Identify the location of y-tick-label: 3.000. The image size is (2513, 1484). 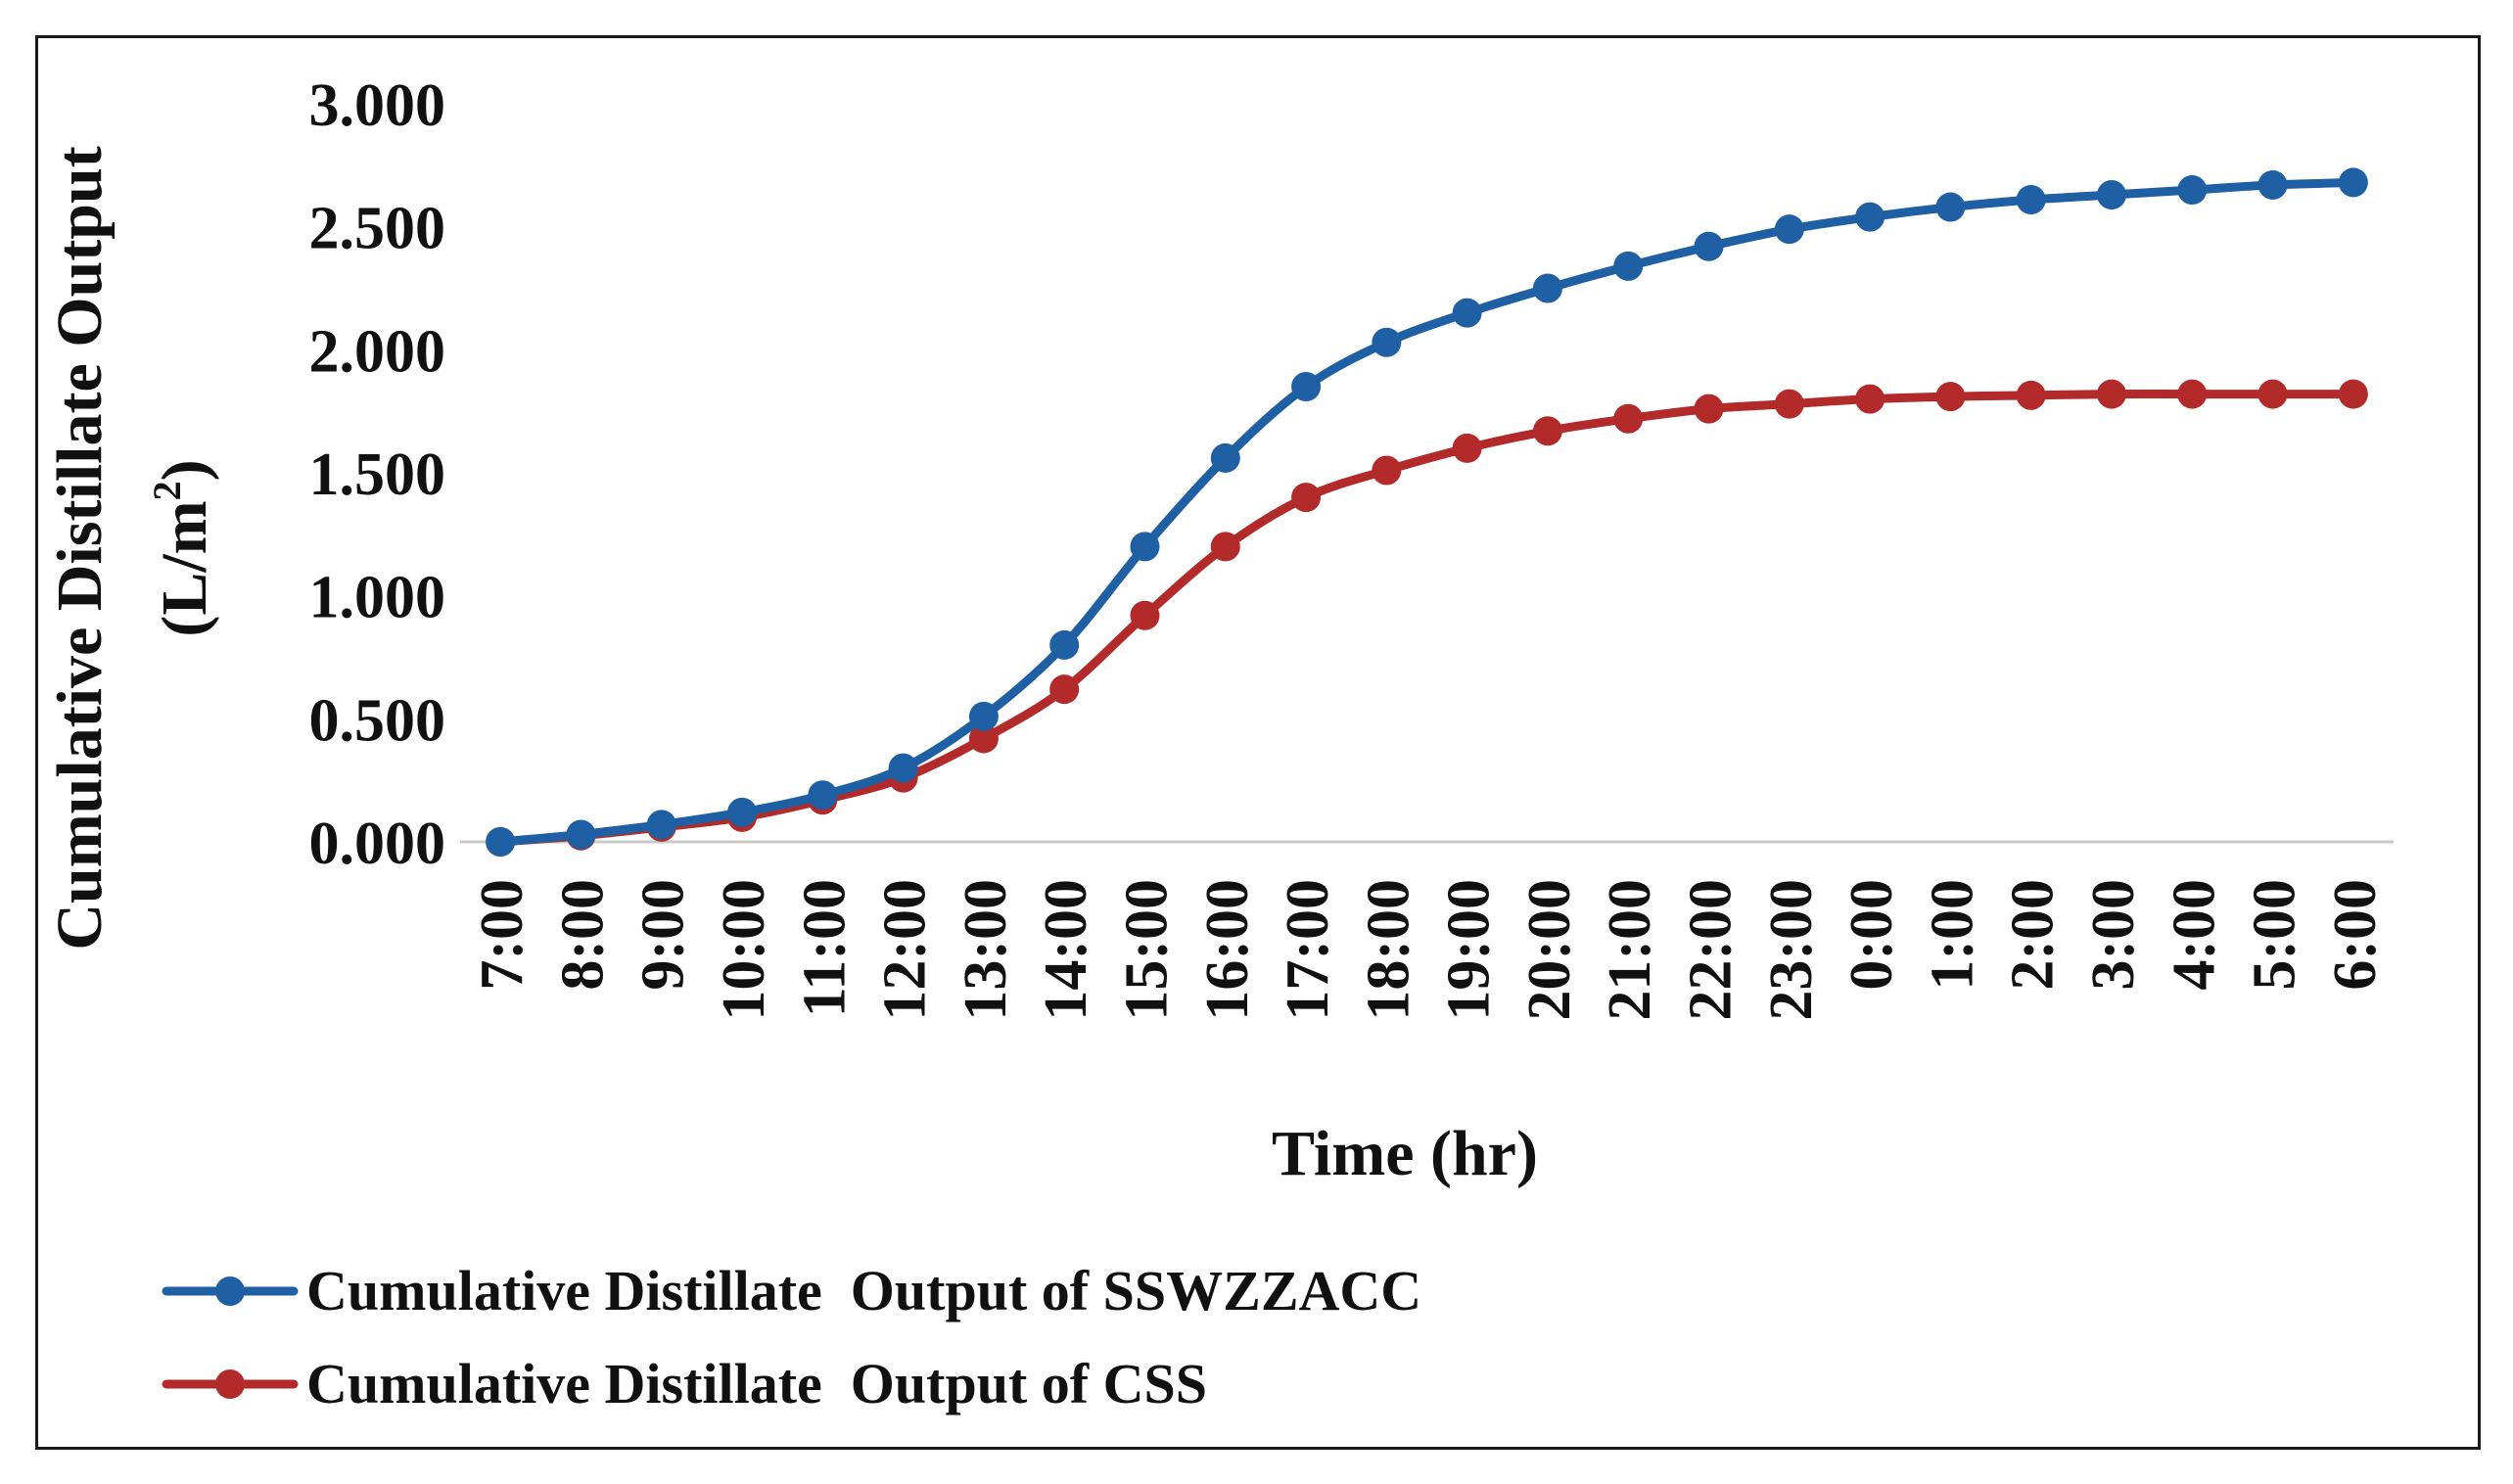
(377, 105).